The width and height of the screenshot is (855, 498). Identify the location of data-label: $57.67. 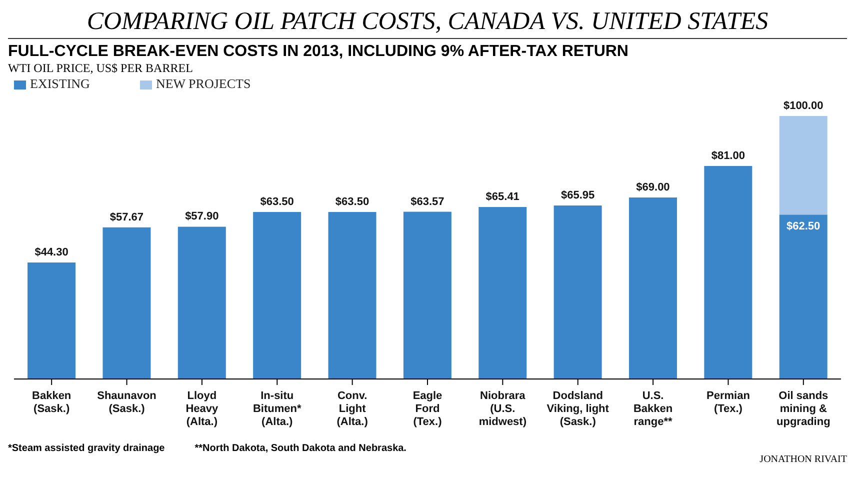
(127, 217).